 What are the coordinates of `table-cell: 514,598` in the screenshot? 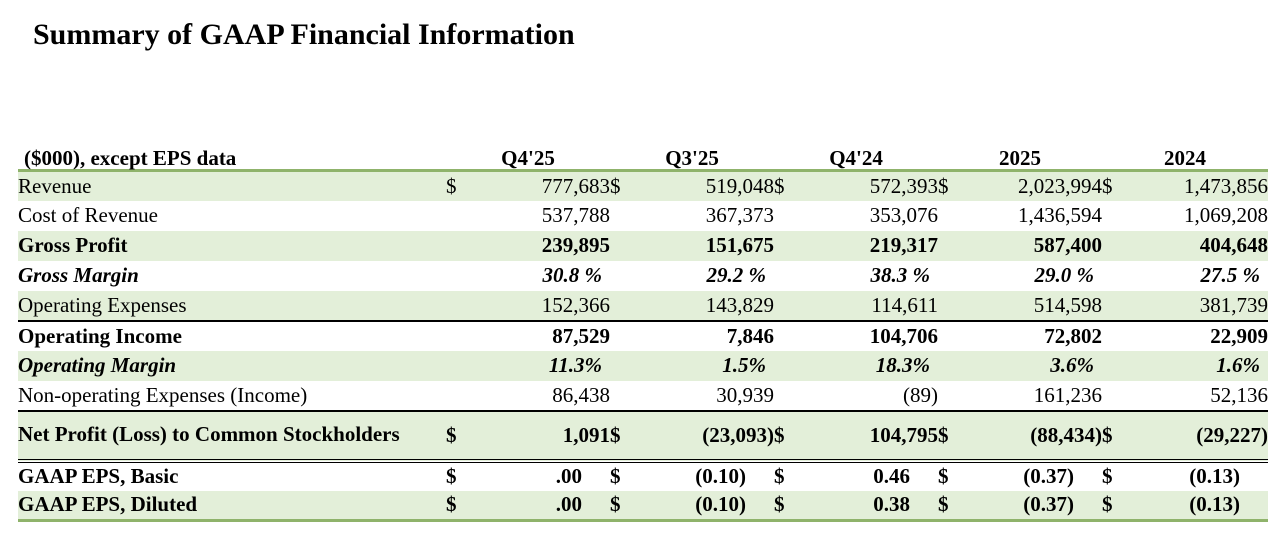 It's located at (1035, 305).